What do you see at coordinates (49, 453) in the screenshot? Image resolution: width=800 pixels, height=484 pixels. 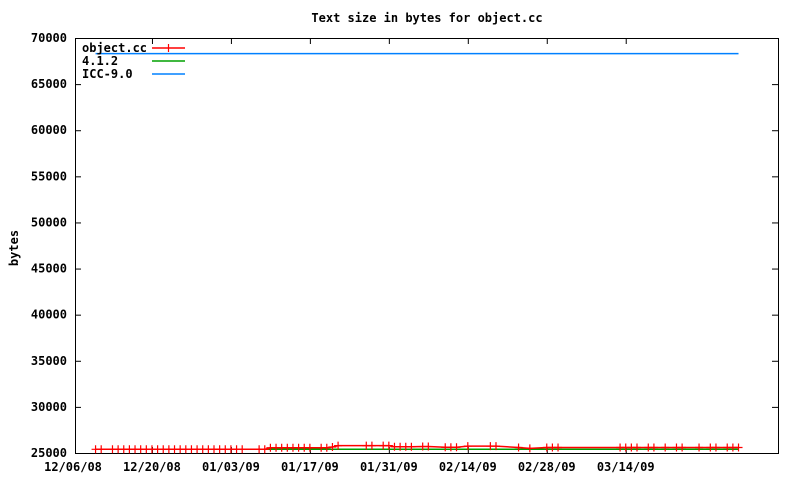 I see `y-tick-label: 25000` at bounding box center [49, 453].